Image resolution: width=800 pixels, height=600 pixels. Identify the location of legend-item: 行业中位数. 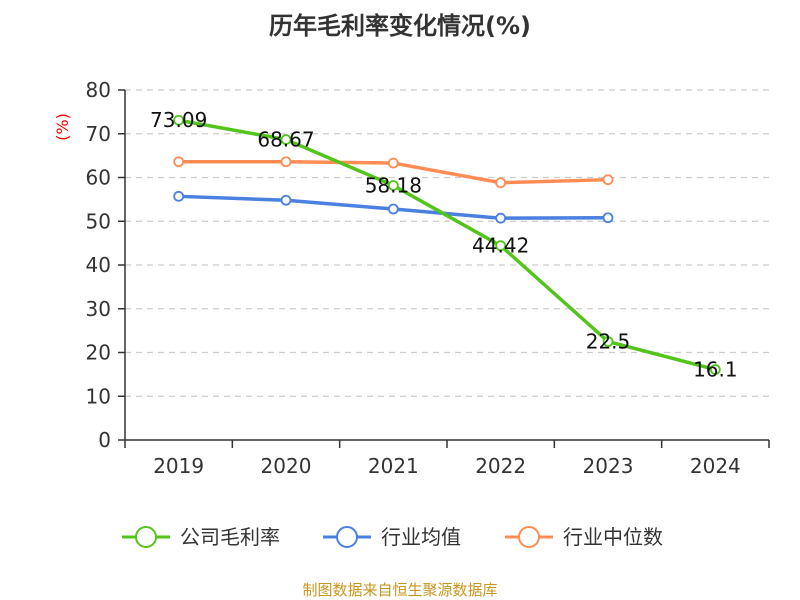
(584, 537).